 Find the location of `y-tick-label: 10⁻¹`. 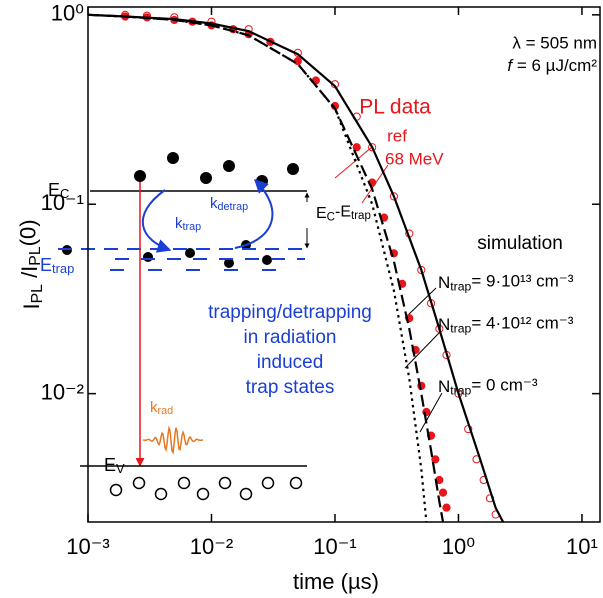

y-tick-label: 10⁻¹ is located at coordinates (62, 202).